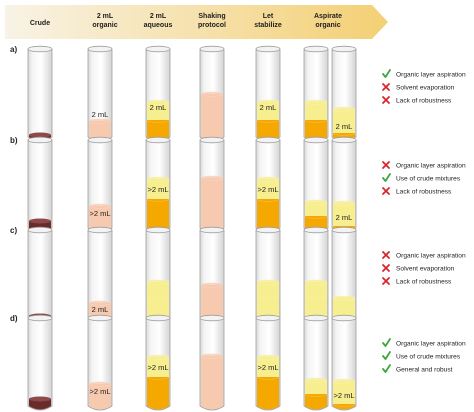  I want to click on step-label: 2 mL aqueous, so click(158, 21).